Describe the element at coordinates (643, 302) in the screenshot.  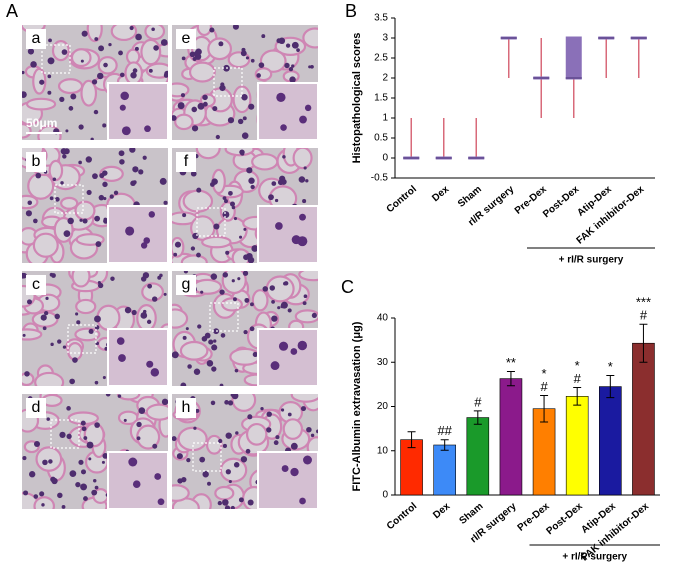
I see `significance-mark: ***` at that location.